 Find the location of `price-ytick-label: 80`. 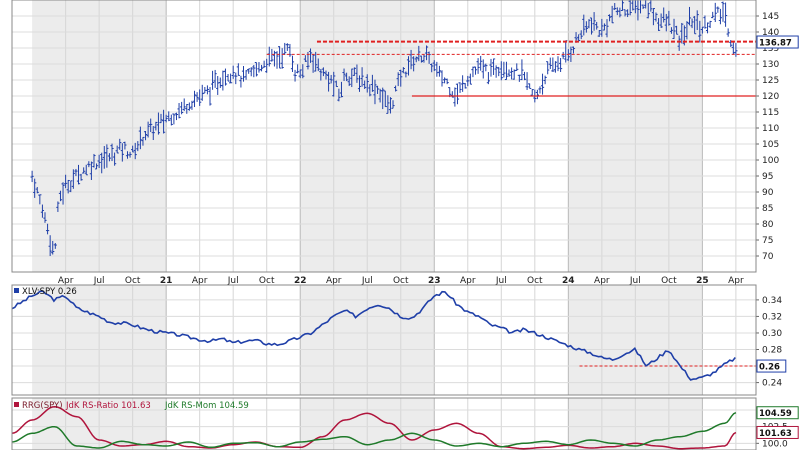

price-ytick-label: 80 is located at coordinates (768, 225).